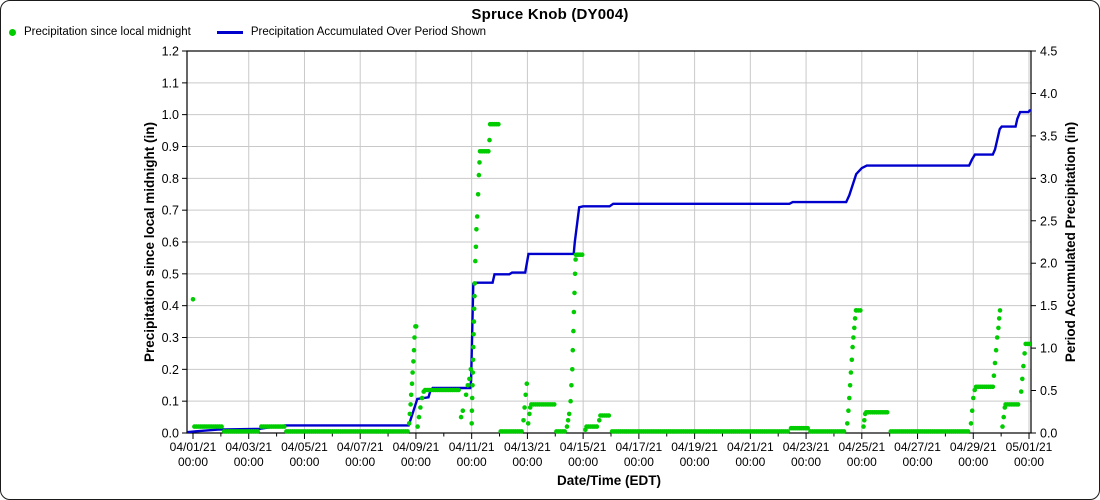  Describe the element at coordinates (1048, 136) in the screenshot. I see `svg-text: 3.5` at that location.